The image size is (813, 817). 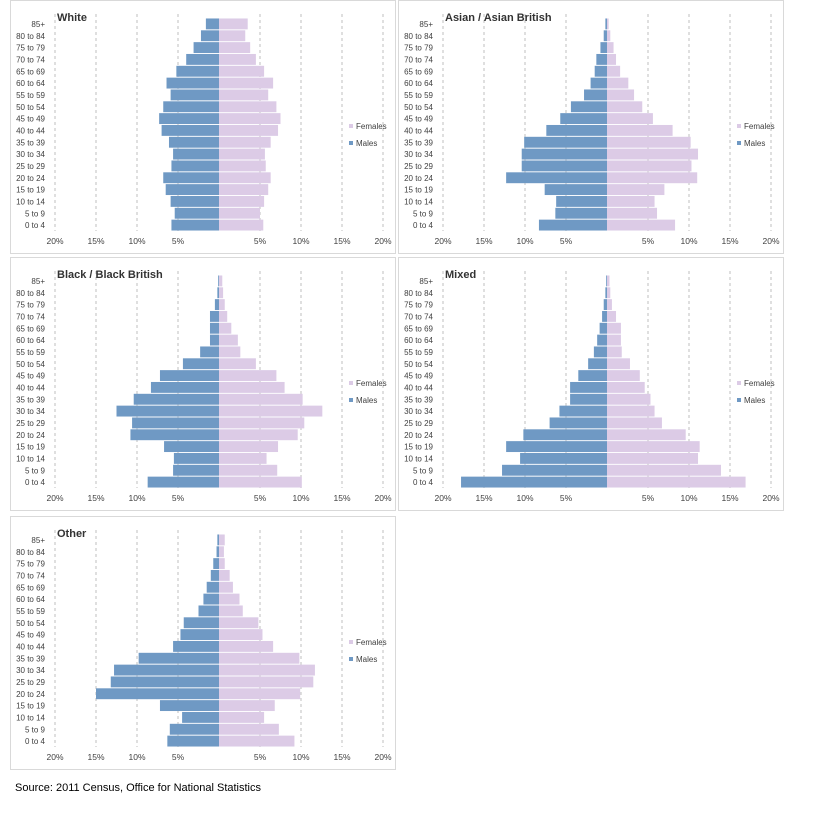 What do you see at coordinates (30, 458) in the screenshot?
I see `y-tick-label: 10 to 14` at bounding box center [30, 458].